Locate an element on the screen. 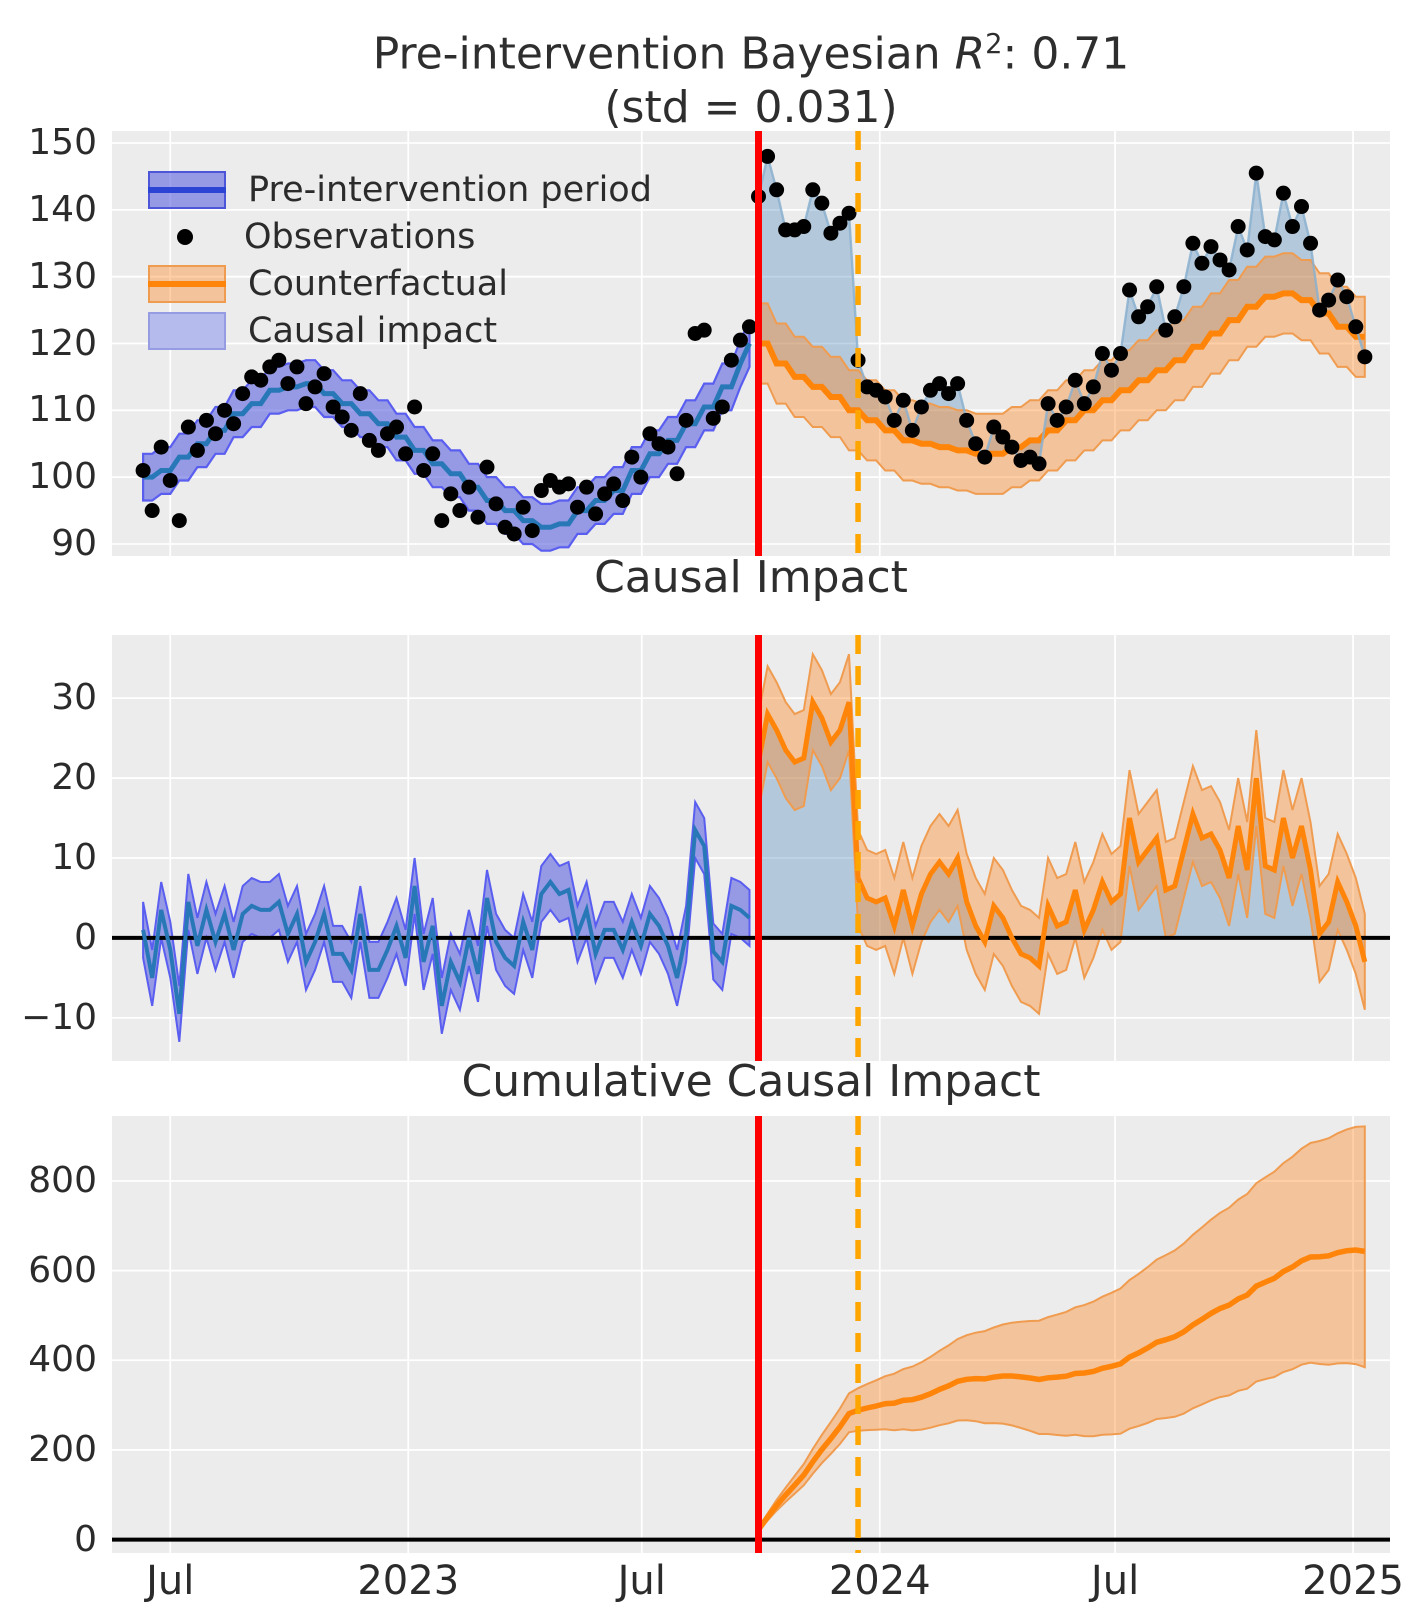  band-orange-icon is located at coordinates (187, 283).